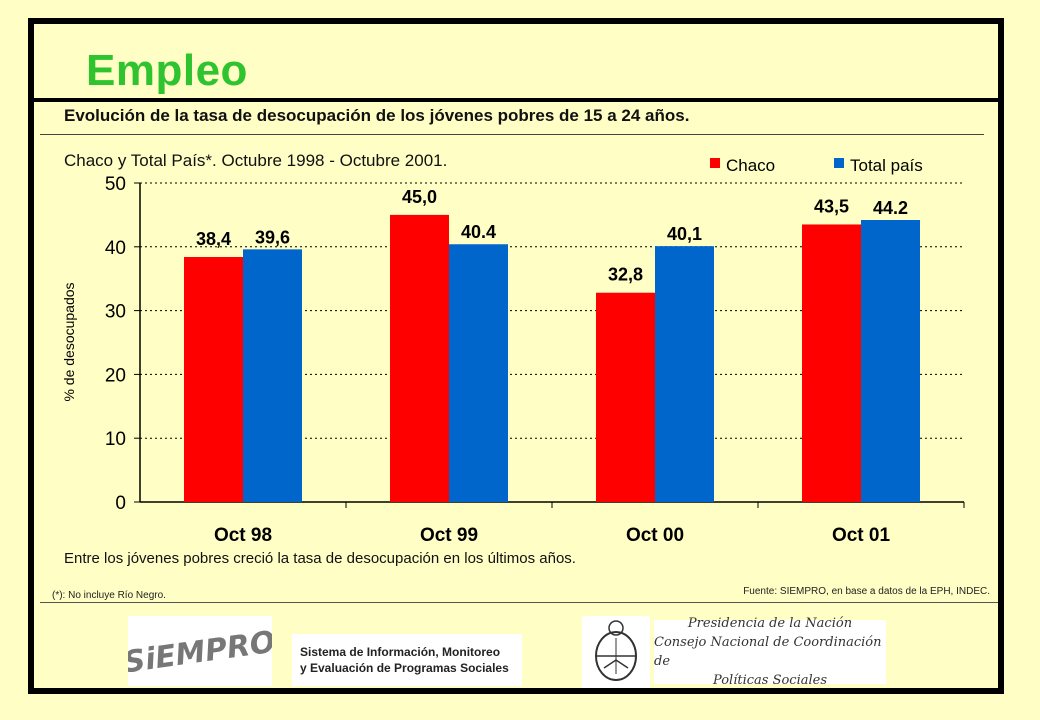 This screenshot has height=720, width=1040. I want to click on footer-divider, so click(519, 602).